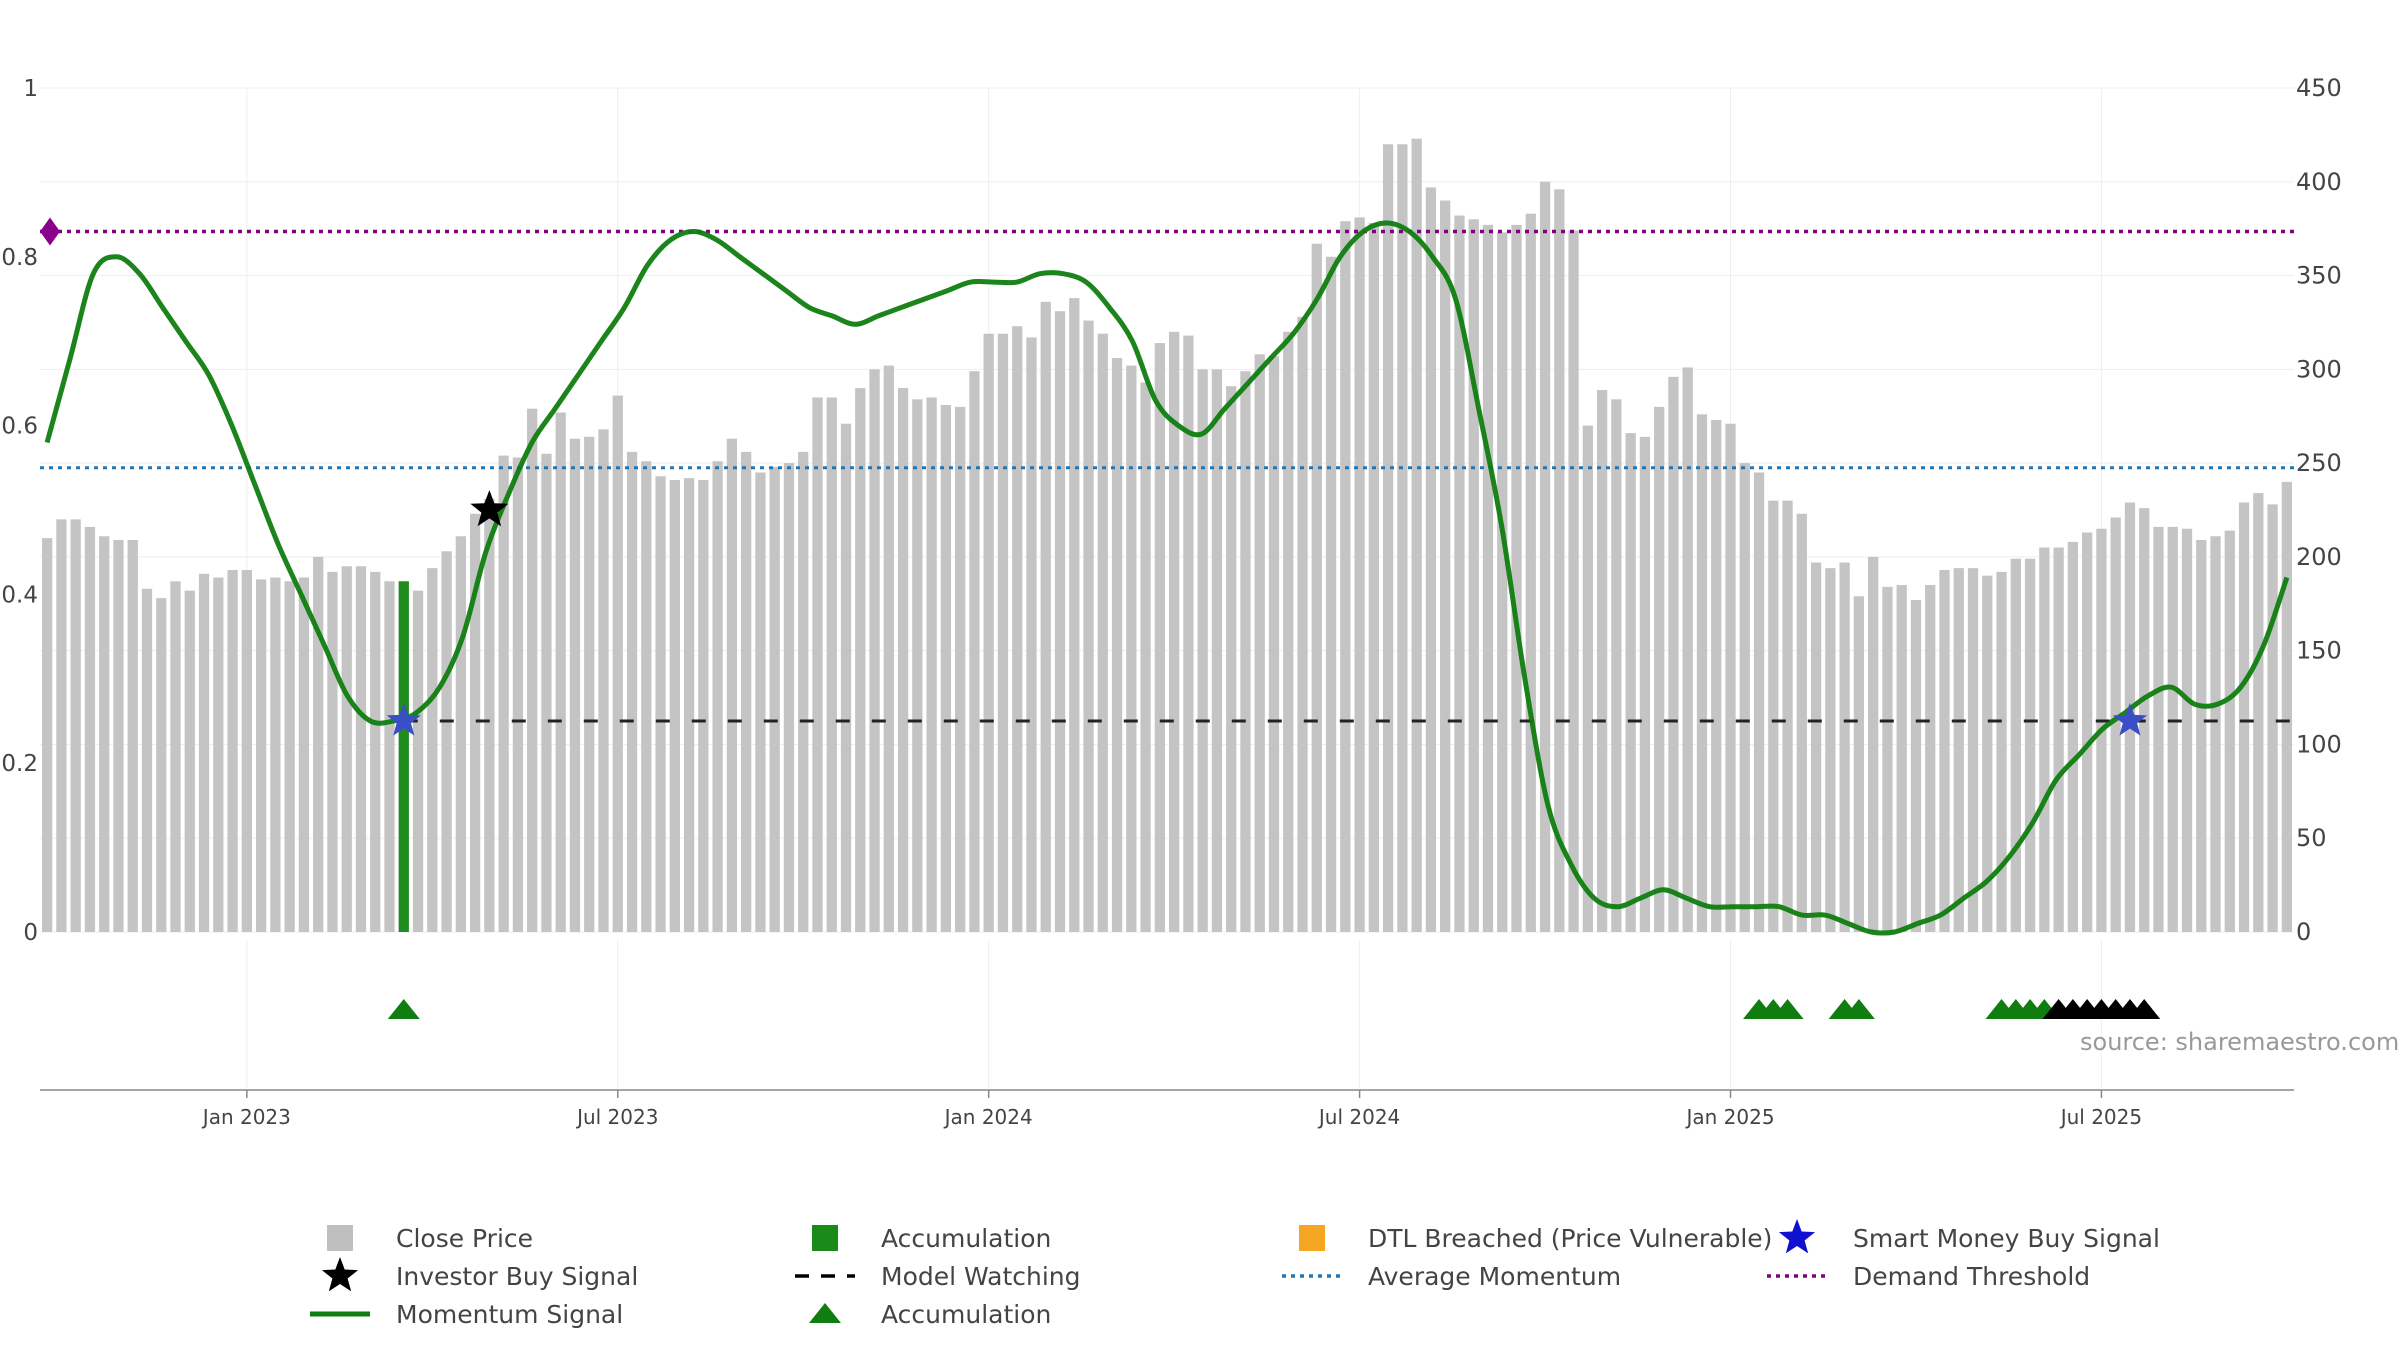 The width and height of the screenshot is (2400, 1350). I want to click on x-tick-label: Jan 2024, so click(988, 1117).